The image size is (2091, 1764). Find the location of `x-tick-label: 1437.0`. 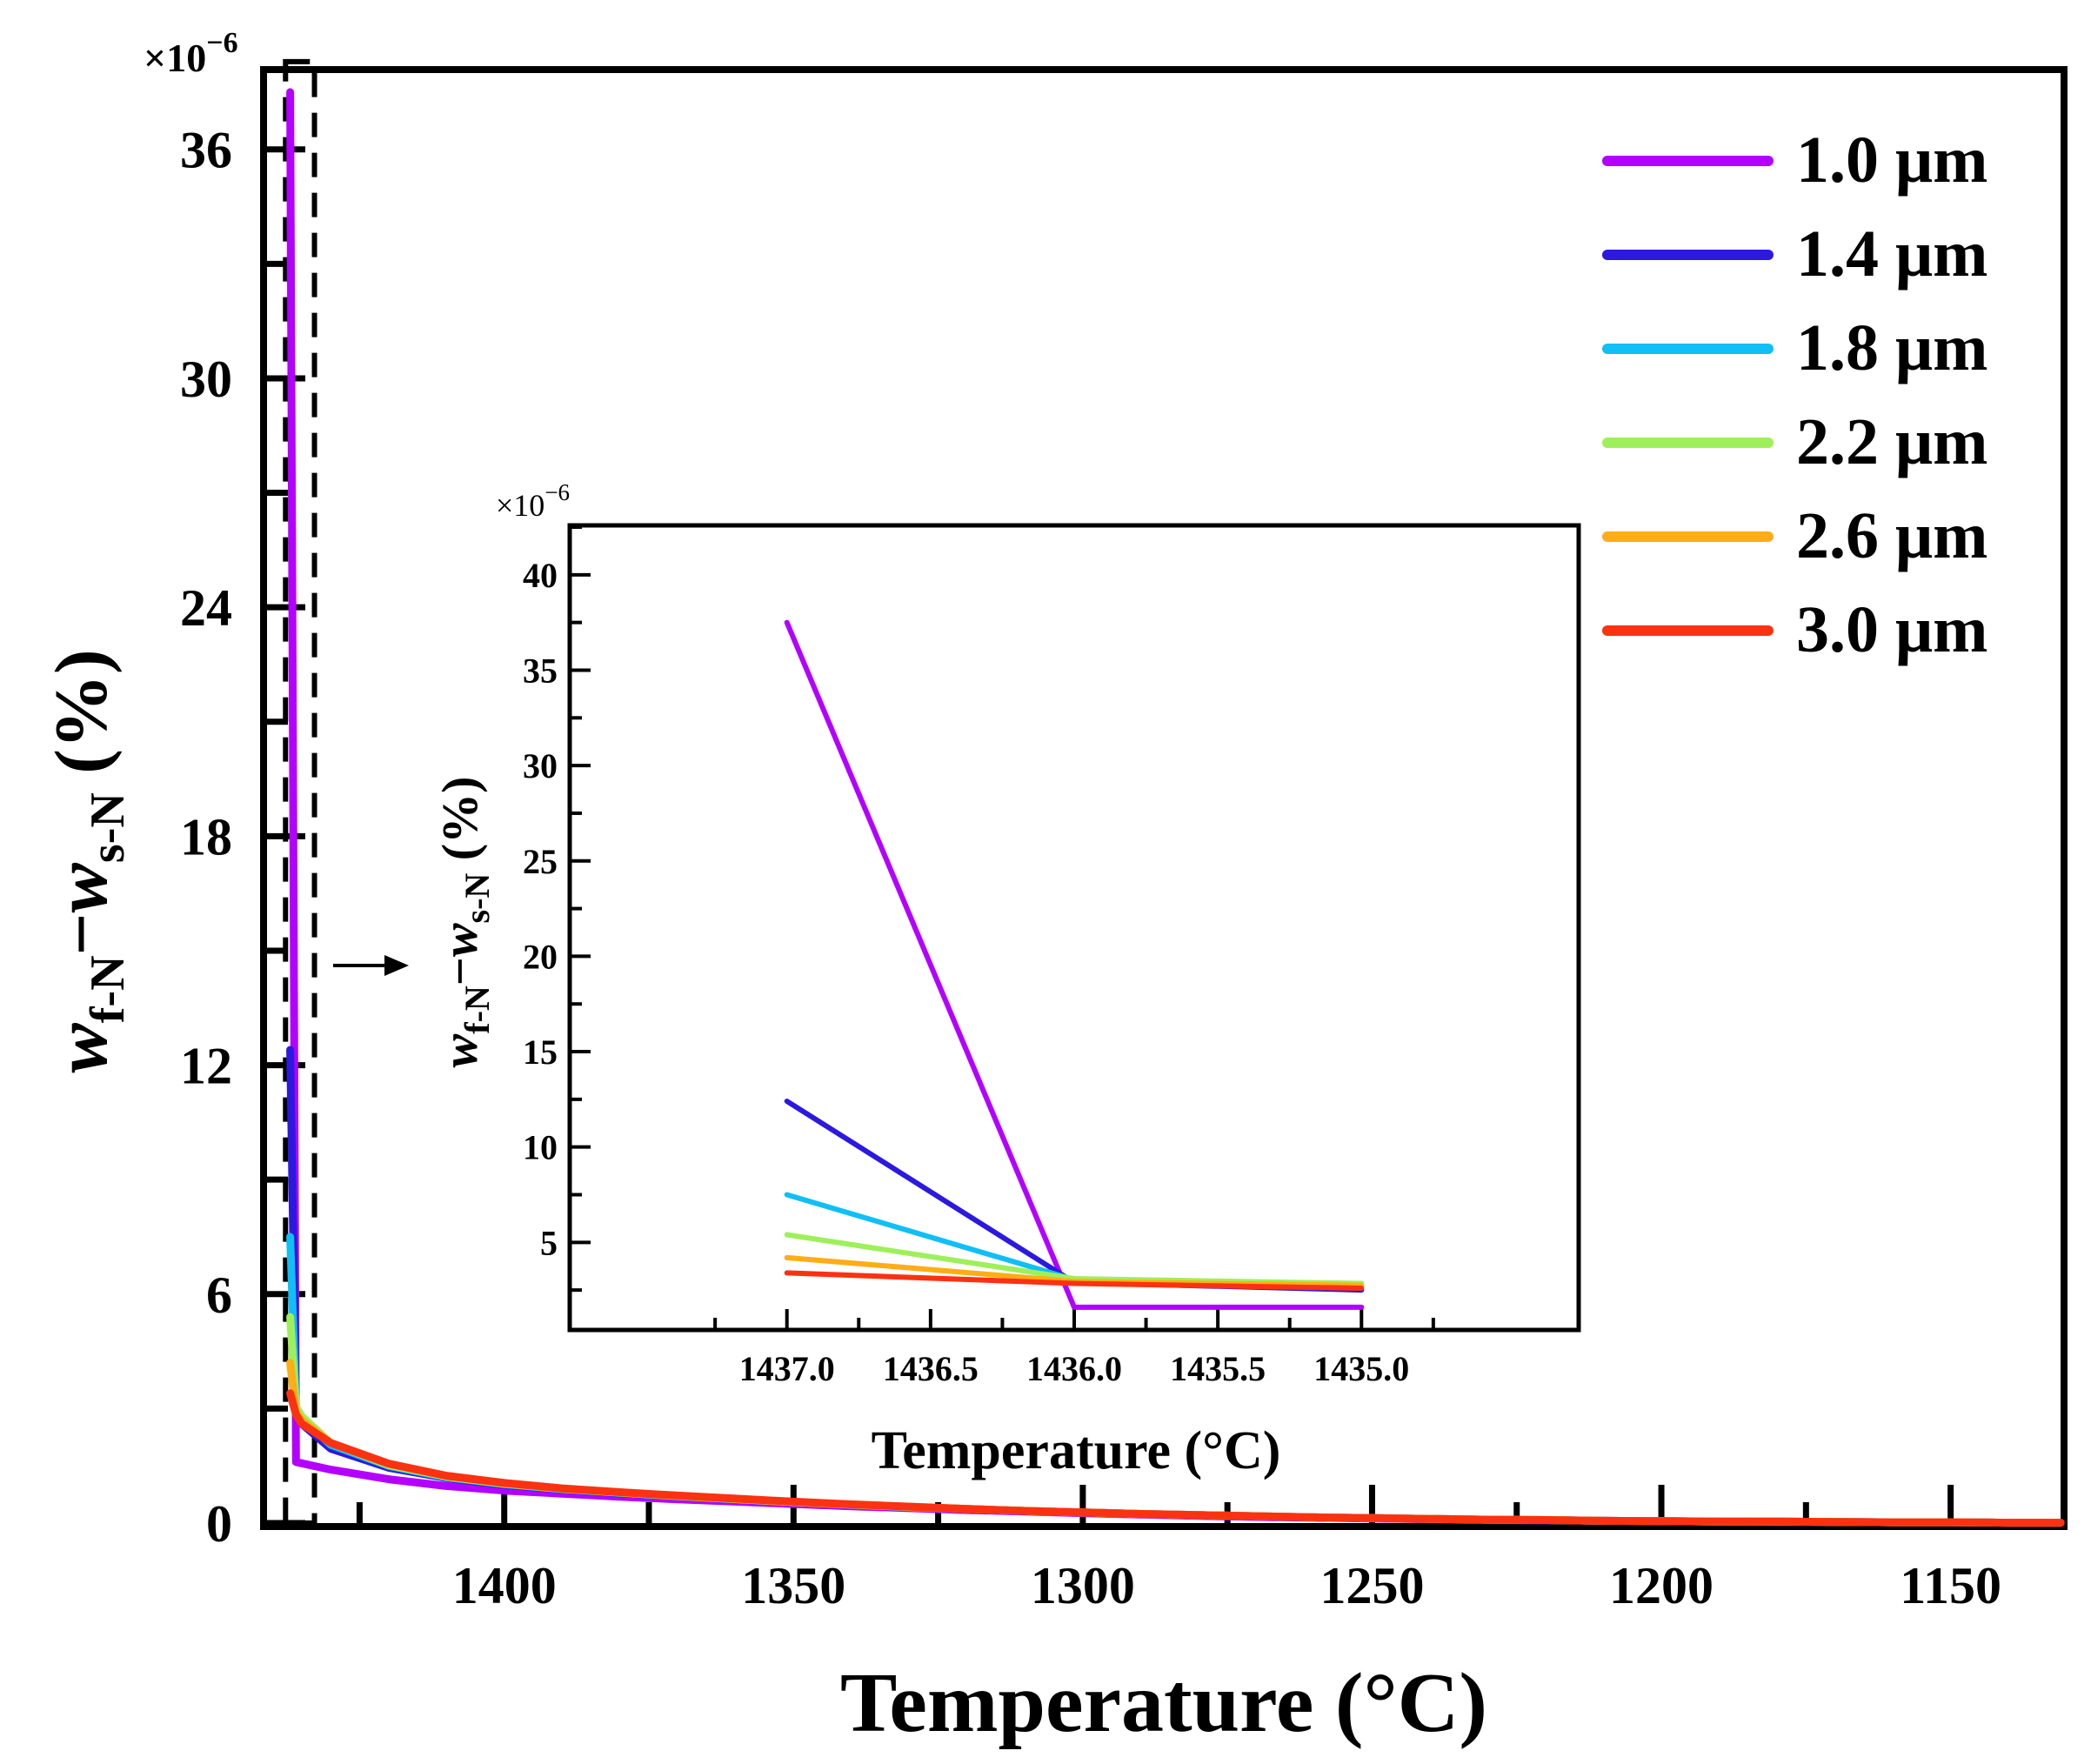

x-tick-label: 1437.0 is located at coordinates (787, 1368).